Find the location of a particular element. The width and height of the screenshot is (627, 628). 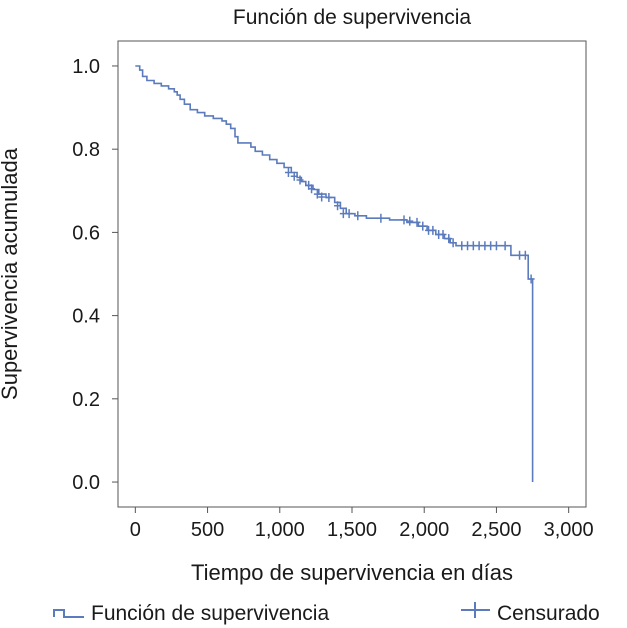

x-tick-label: 500 is located at coordinates (207, 530).